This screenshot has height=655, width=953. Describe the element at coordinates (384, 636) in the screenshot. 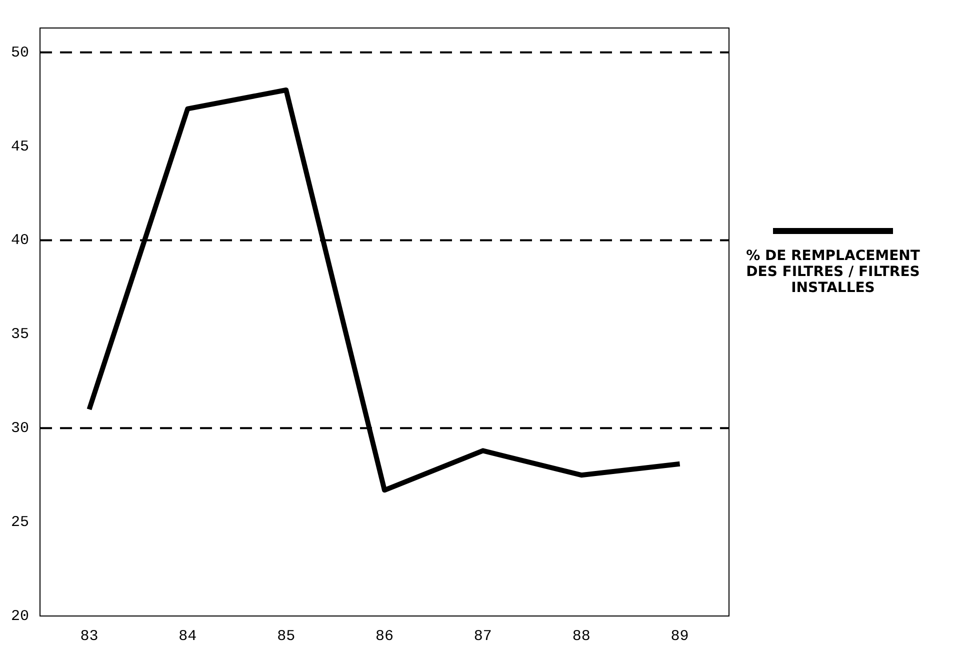

I see `x-tick-label: 86` at that location.